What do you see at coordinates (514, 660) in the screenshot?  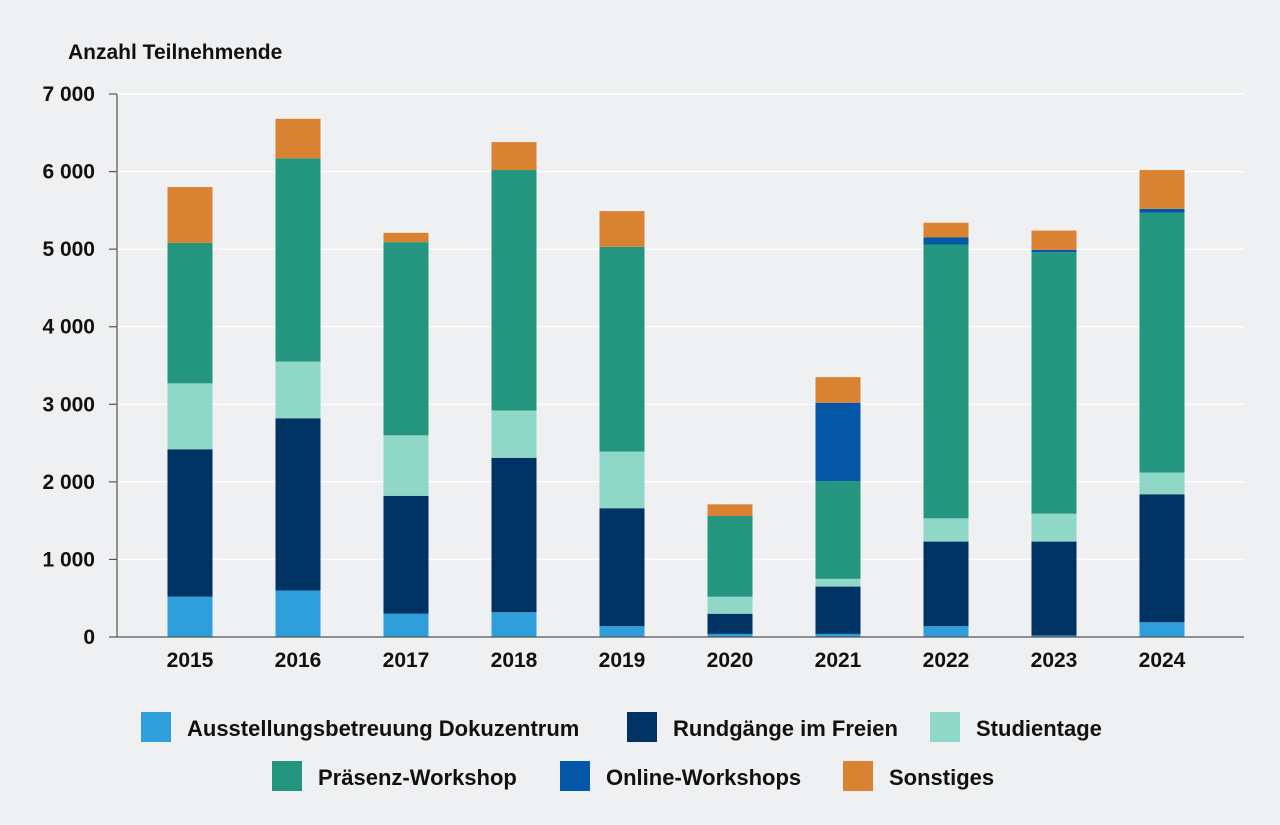 I see `x-tick-label: 2018` at bounding box center [514, 660].